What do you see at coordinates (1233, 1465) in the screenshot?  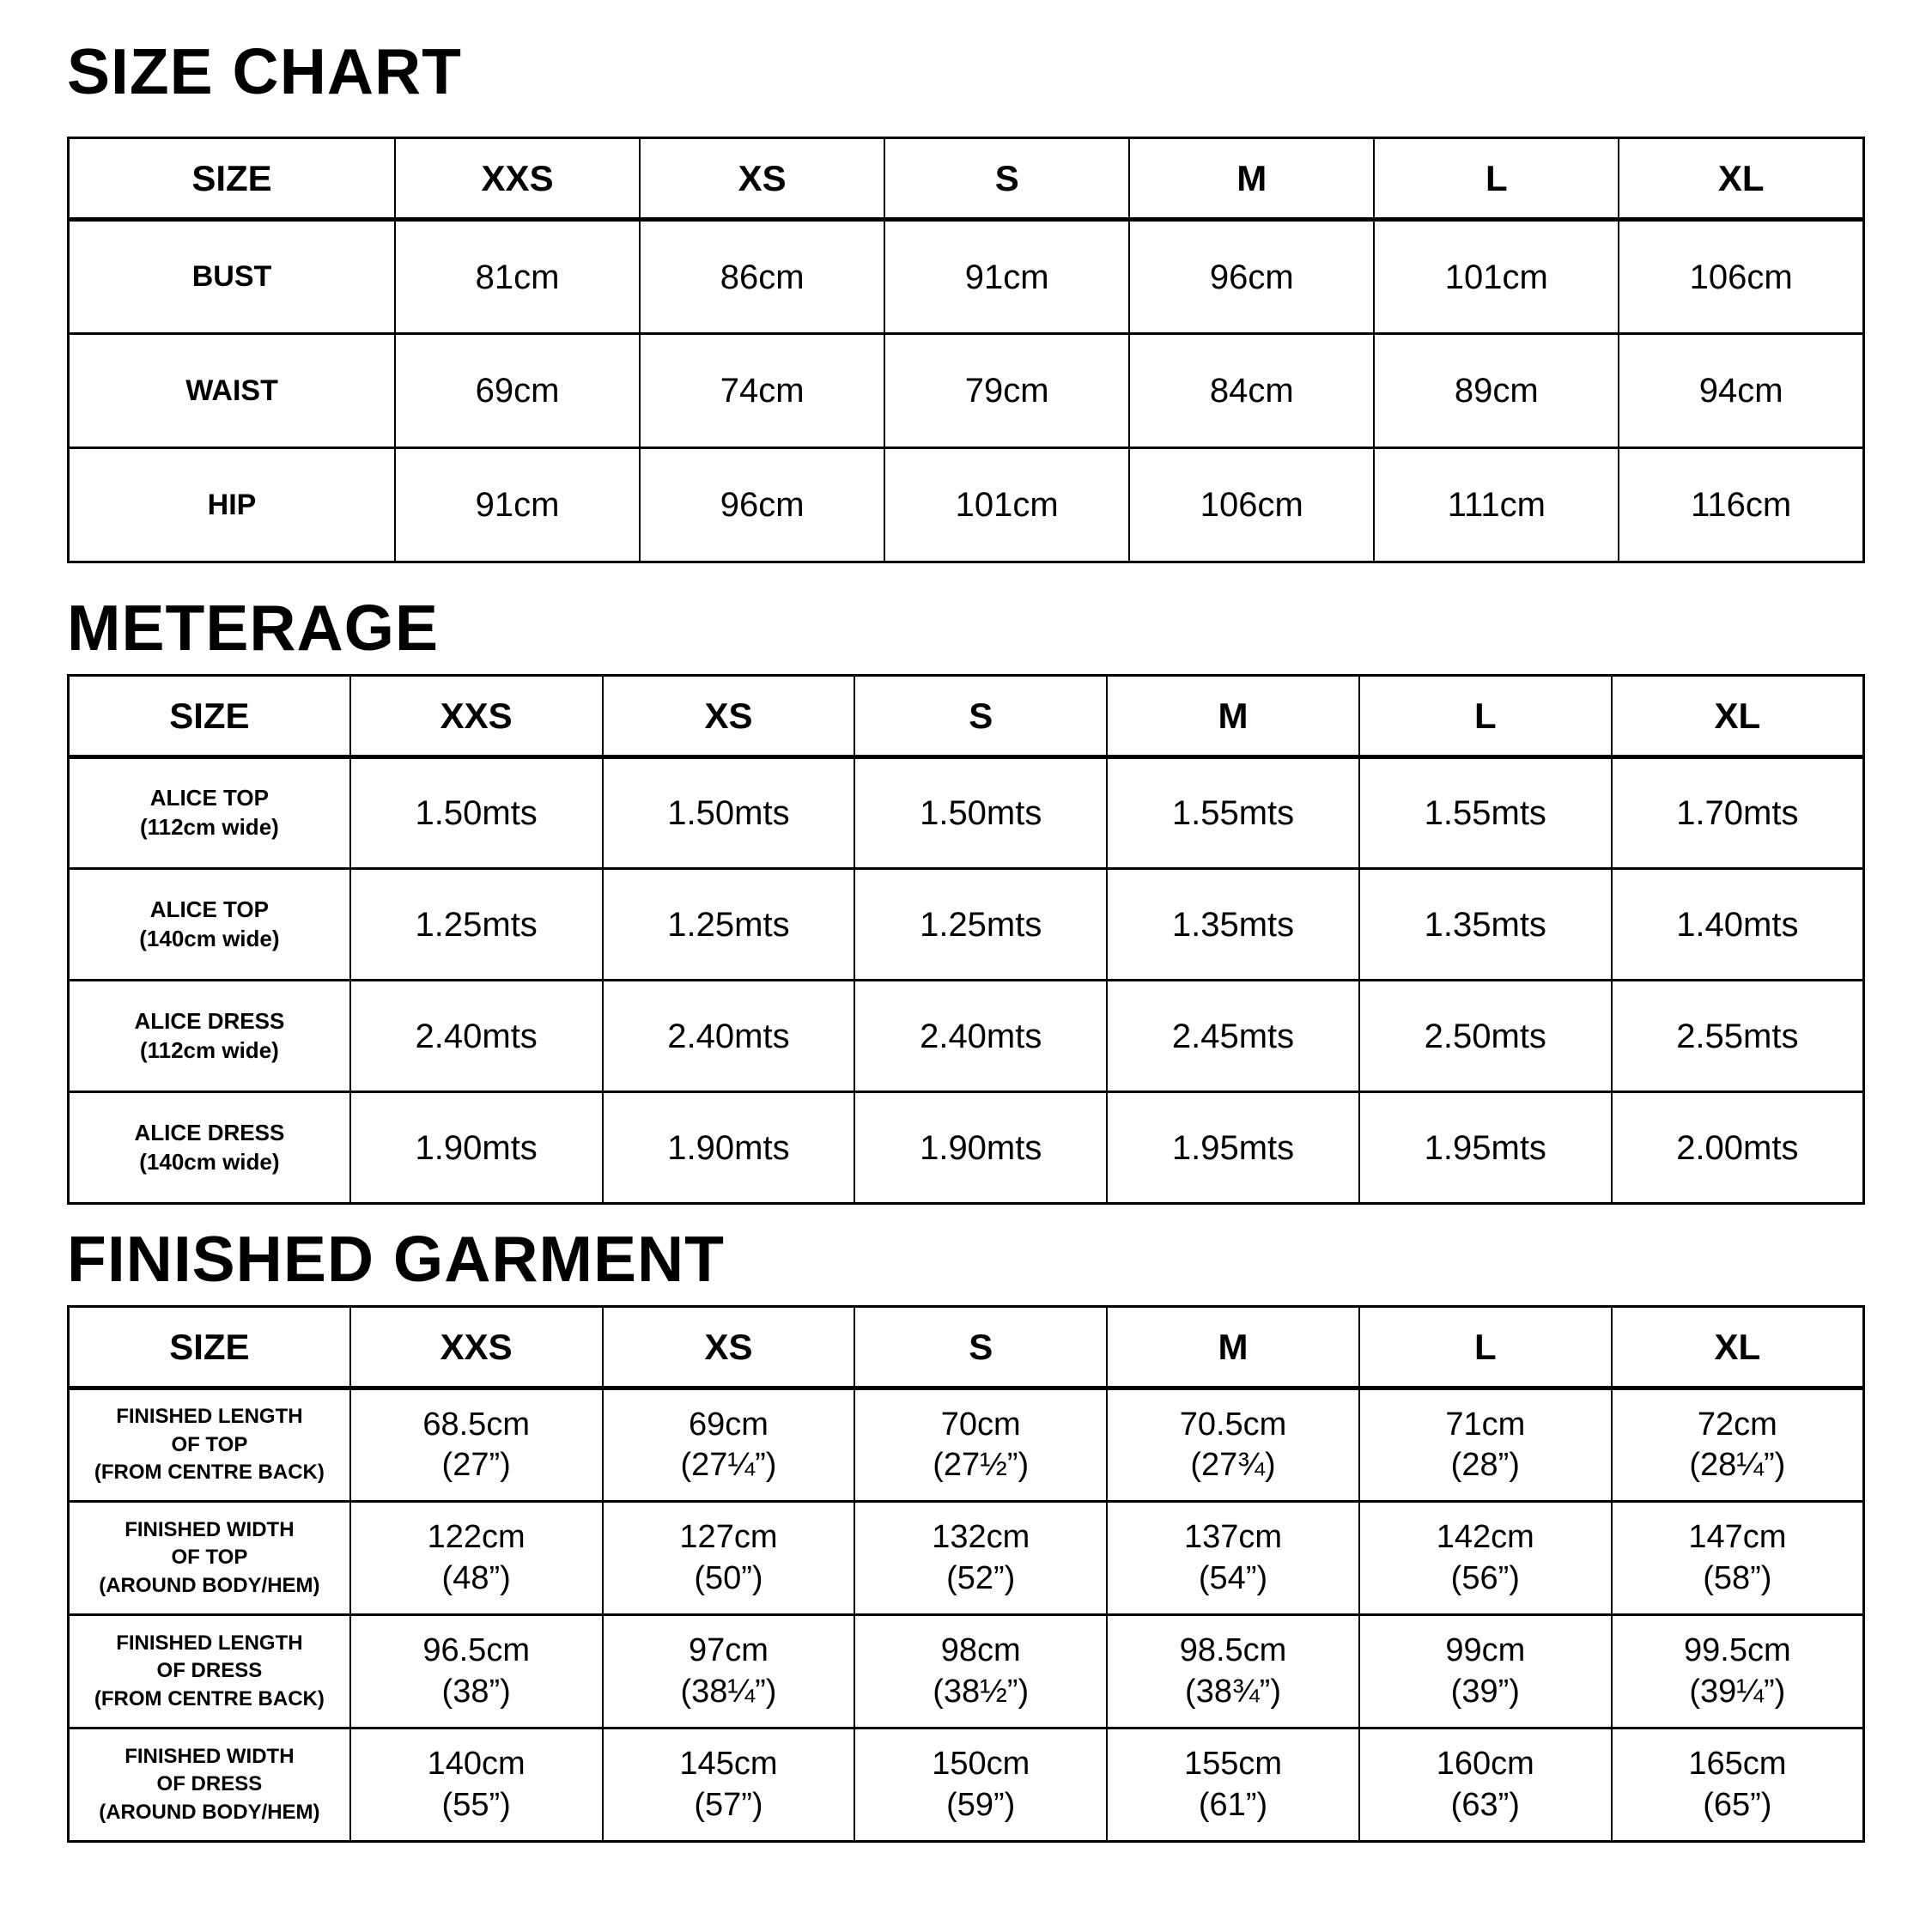 I see `value-line: (27¾)` at bounding box center [1233, 1465].